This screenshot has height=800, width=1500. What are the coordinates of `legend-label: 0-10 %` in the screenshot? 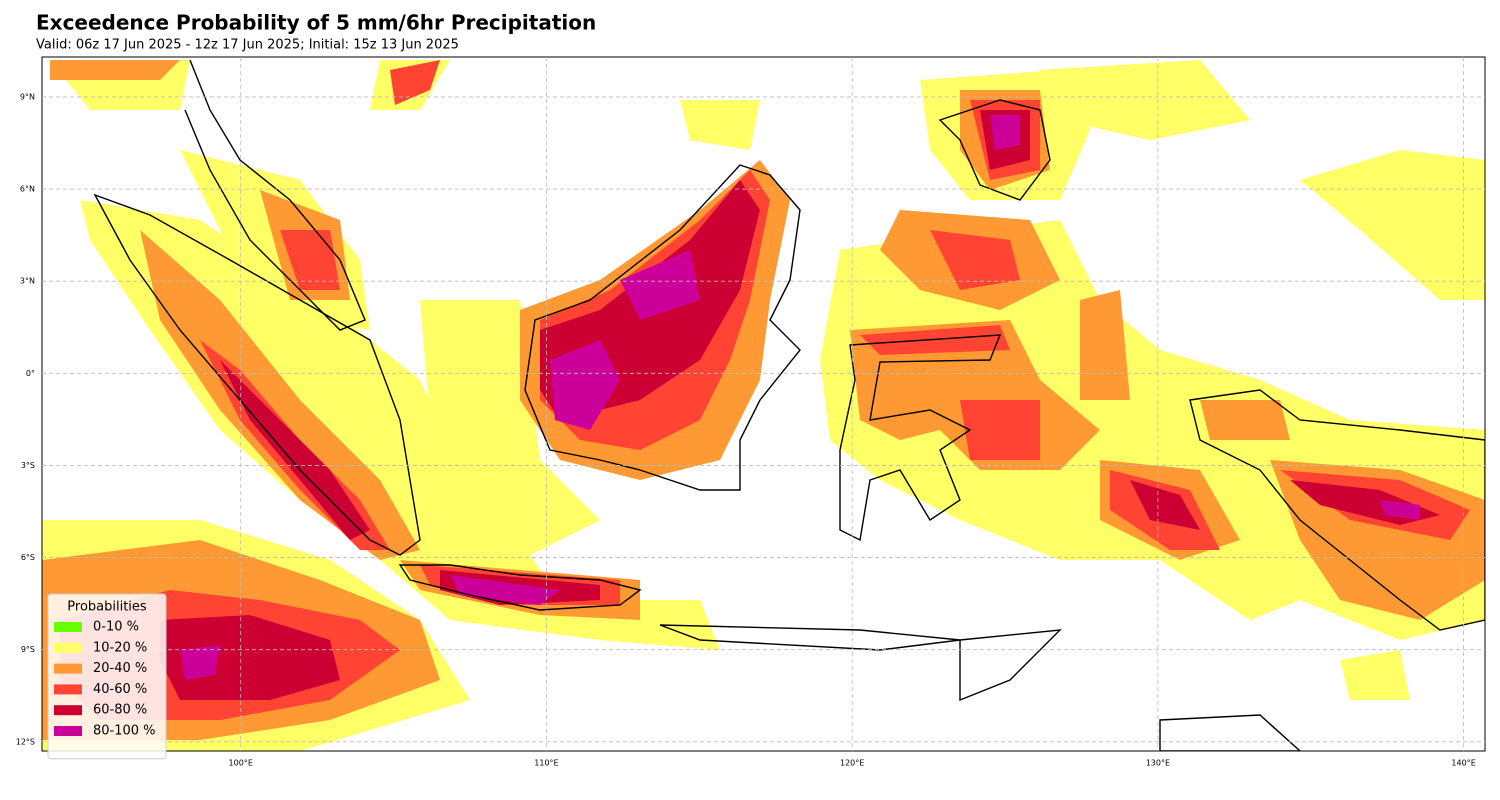 It's located at (116, 627).